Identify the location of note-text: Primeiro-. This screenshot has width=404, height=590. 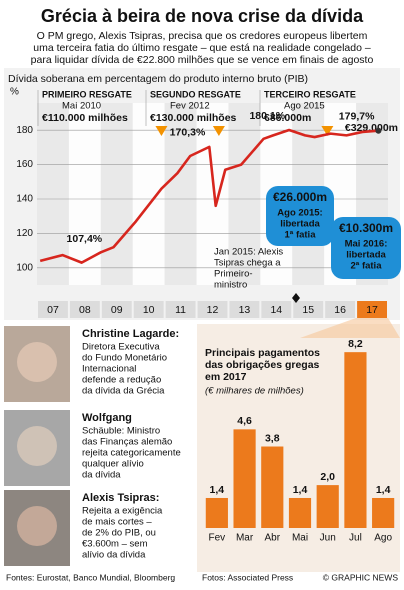
(233, 274).